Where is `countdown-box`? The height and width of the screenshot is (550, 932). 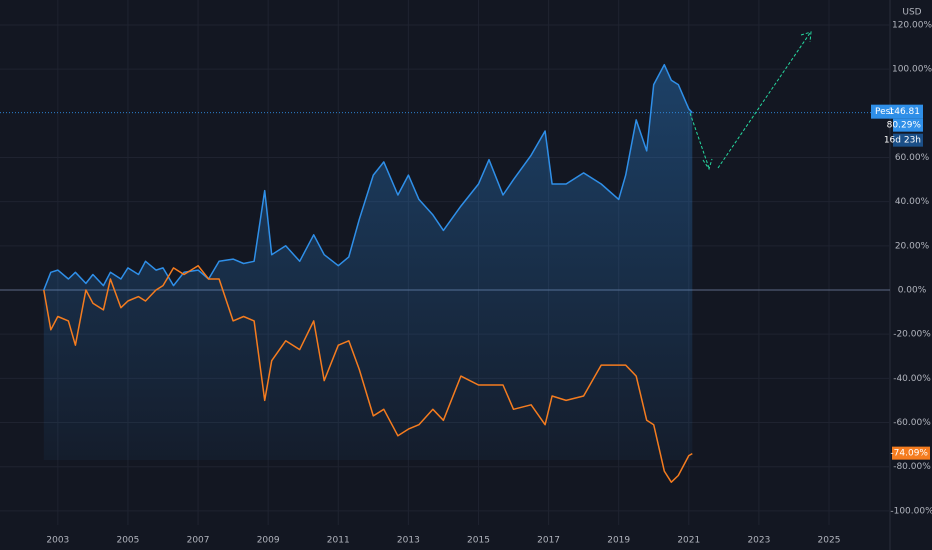 countdown-box is located at coordinates (908, 140).